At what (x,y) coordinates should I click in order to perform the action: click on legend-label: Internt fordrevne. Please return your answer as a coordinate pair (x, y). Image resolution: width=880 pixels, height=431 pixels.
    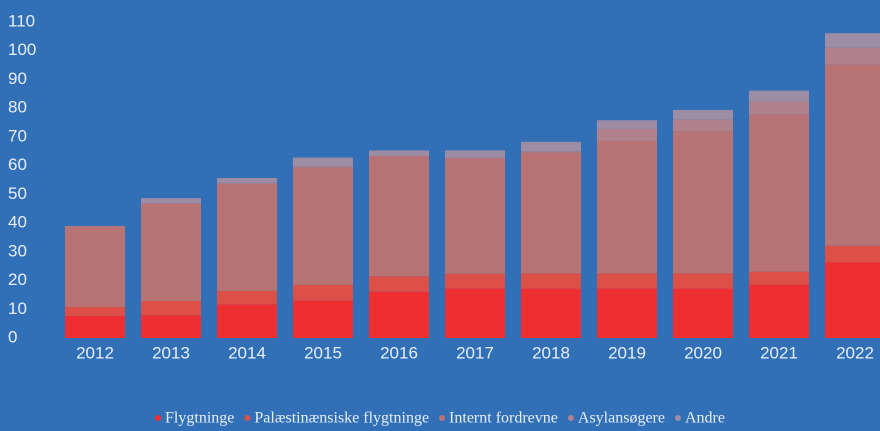
    Looking at the image, I should click on (503, 418).